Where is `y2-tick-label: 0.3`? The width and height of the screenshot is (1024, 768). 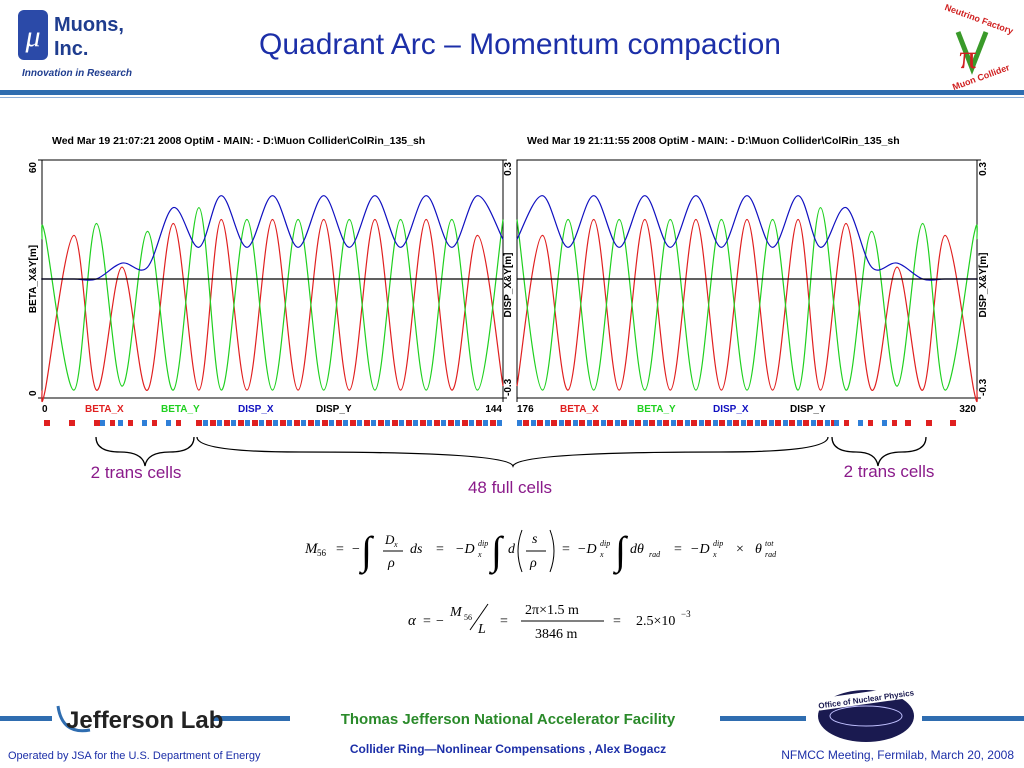
y2-tick-label: 0.3 is located at coordinates (508, 169).